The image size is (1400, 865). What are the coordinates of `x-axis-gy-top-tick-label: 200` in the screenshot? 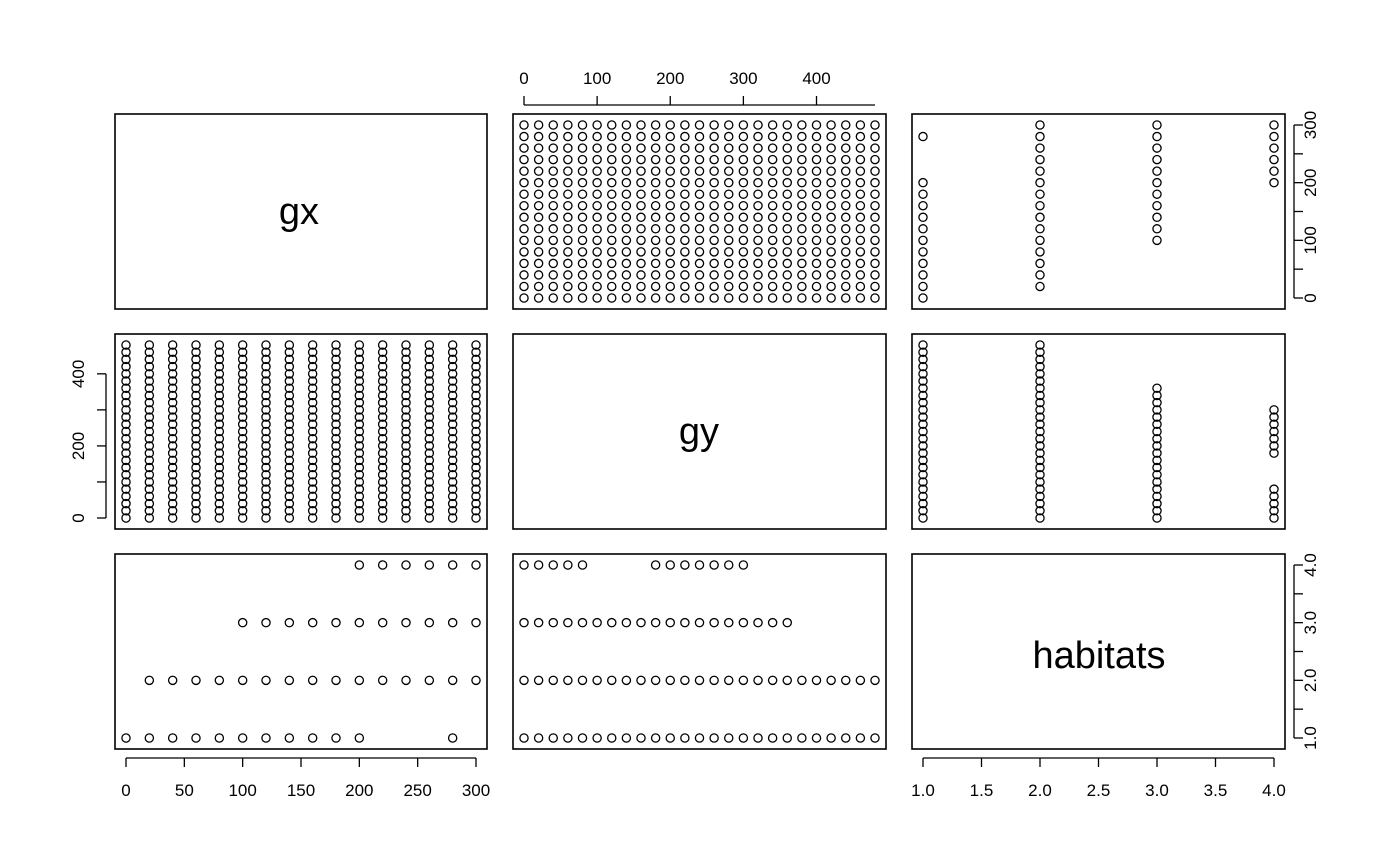 It's located at (670, 78).